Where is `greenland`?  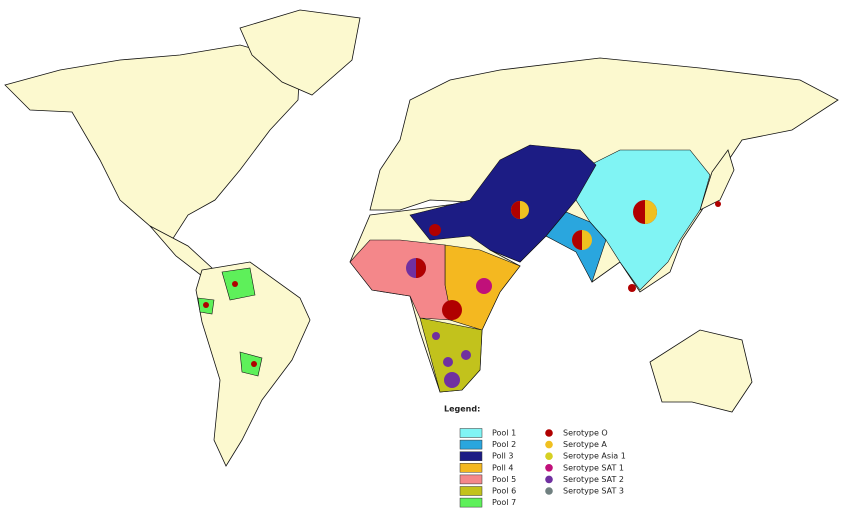
greenland is located at coordinates (300, 52).